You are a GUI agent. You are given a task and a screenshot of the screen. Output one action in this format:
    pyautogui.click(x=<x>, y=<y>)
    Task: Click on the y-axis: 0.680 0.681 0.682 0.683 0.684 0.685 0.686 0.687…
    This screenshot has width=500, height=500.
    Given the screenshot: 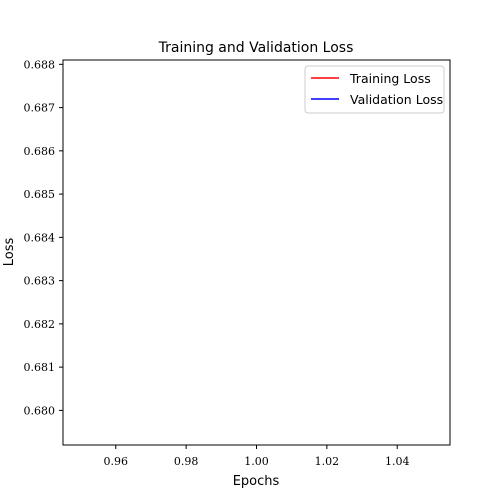 What is the action you would take?
    pyautogui.click(x=43, y=237)
    